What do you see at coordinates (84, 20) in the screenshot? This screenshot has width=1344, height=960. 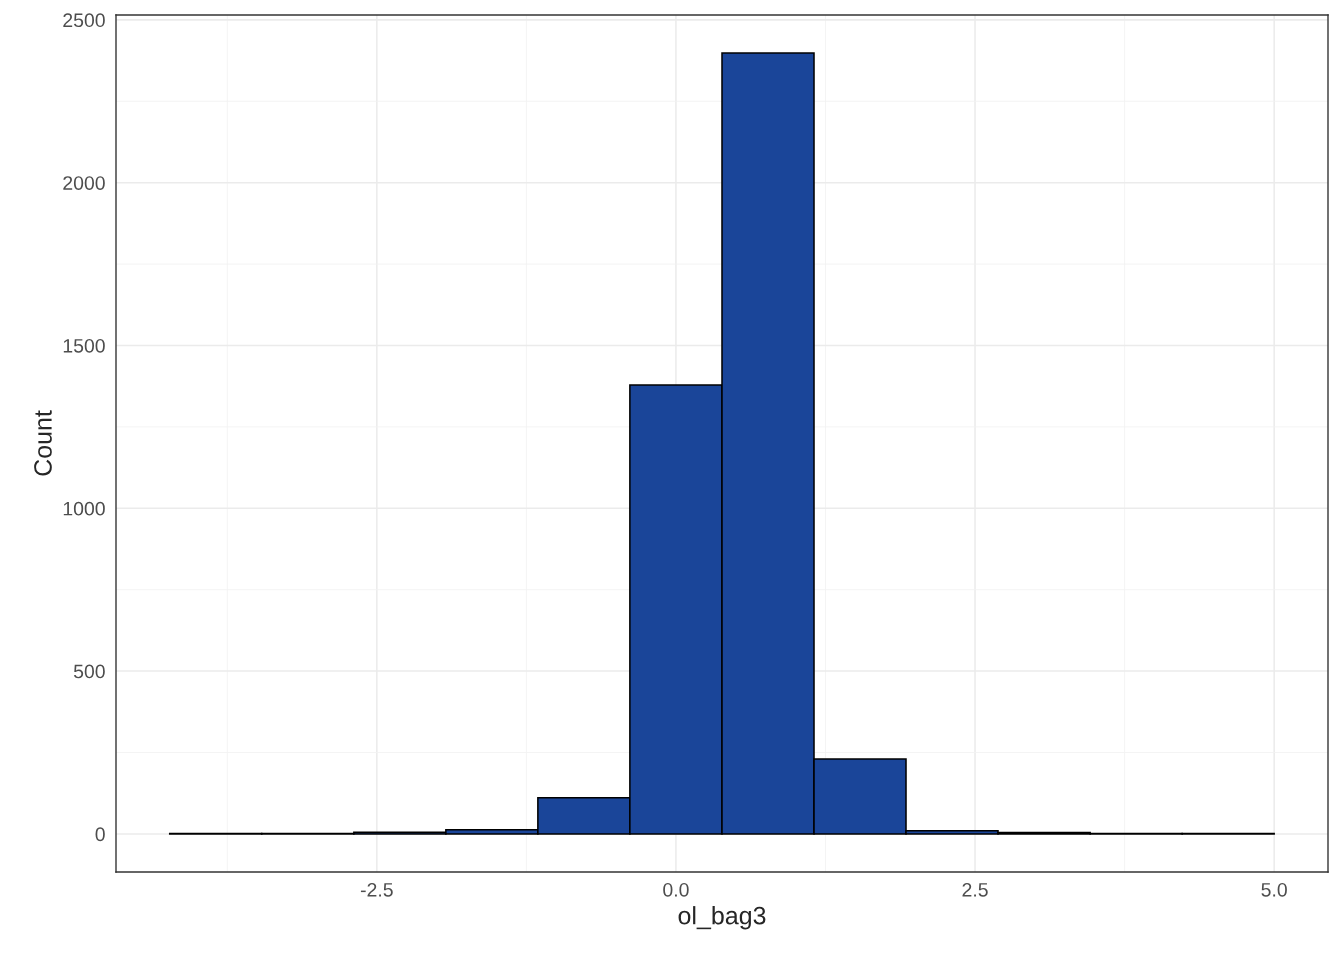 I see `y-tick-label: 2500` at bounding box center [84, 20].